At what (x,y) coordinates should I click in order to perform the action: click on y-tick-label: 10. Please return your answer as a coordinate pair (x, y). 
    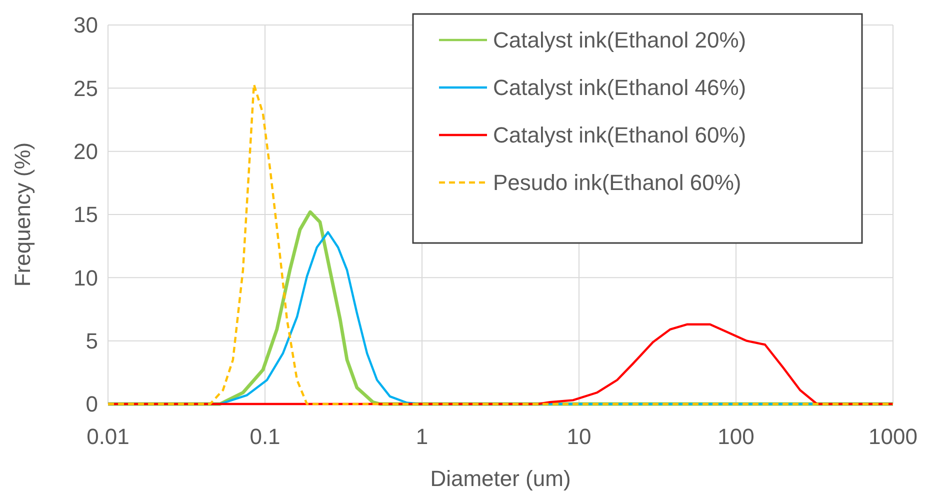
    Looking at the image, I should click on (86, 277).